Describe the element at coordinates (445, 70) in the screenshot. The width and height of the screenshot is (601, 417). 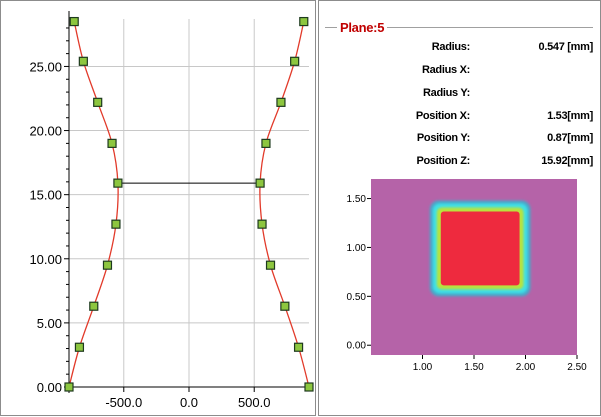
I see `radius-x-label: Radius X:` at that location.